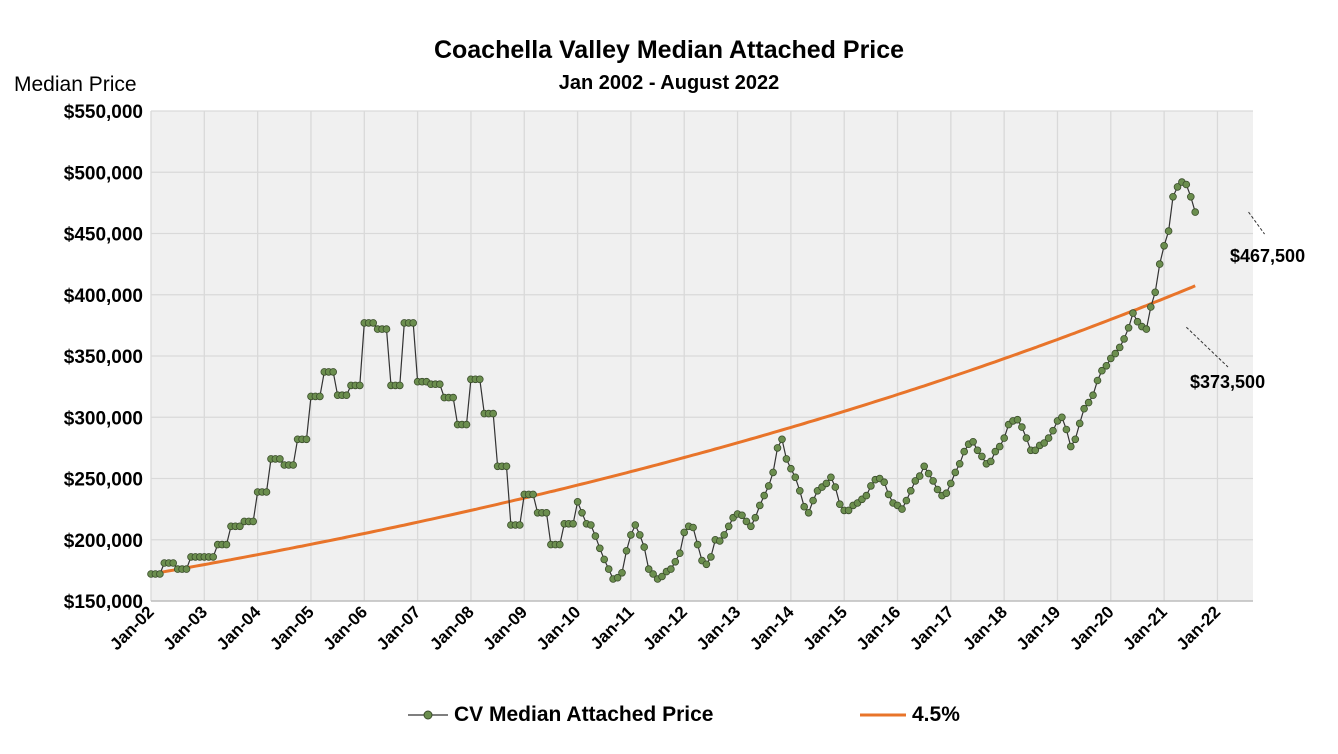 The height and width of the screenshot is (754, 1338). I want to click on y-axis-label: Median Price, so click(75, 84).